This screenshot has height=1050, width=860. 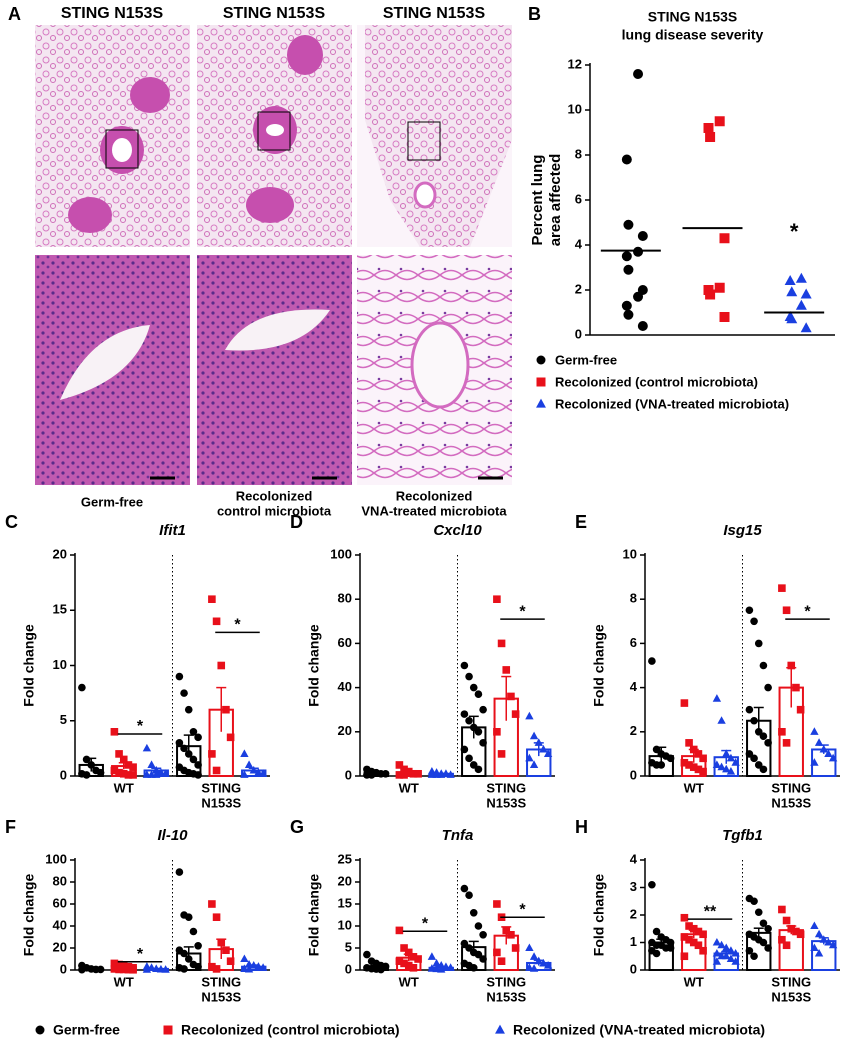 I want to click on vessel-lumen, so click(x=122, y=150).